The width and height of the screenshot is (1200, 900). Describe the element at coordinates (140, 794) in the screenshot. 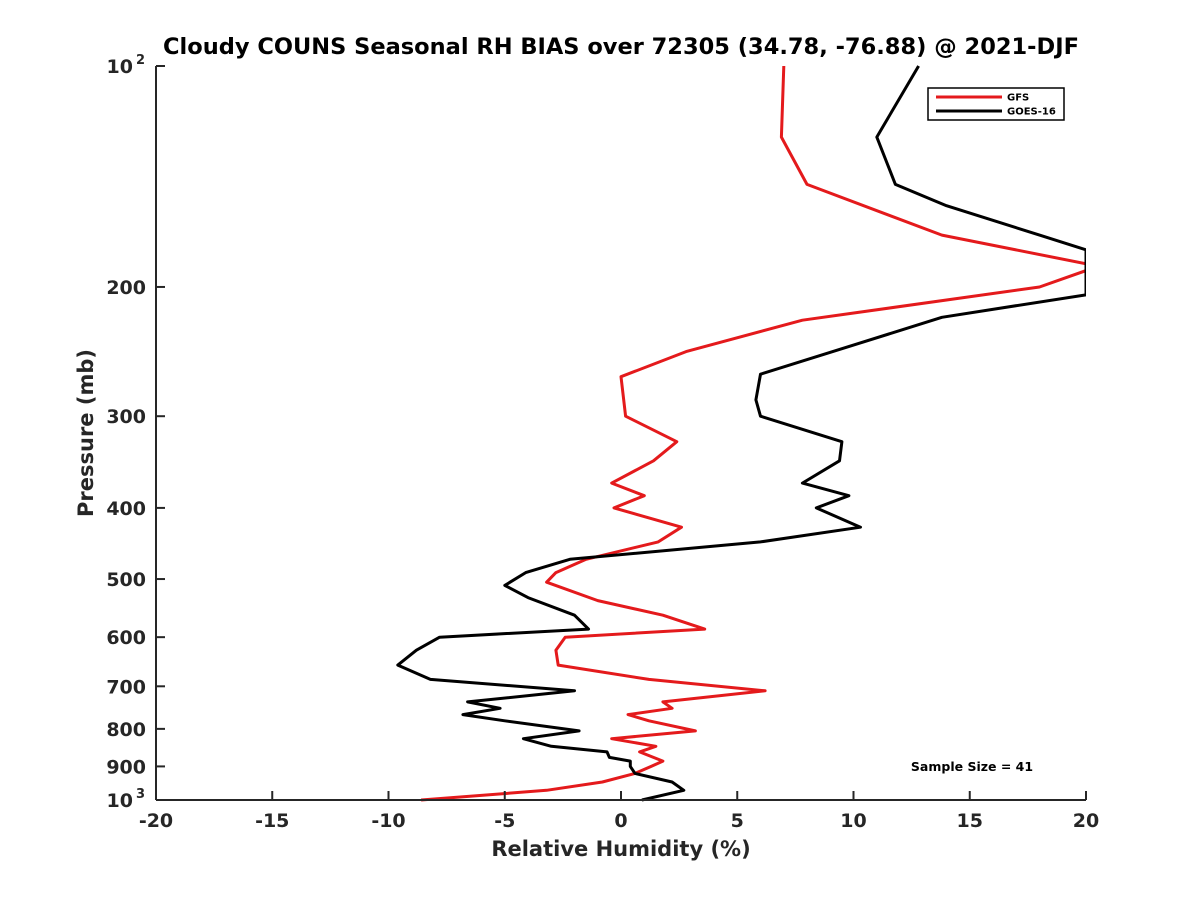

I see `y-tick-exponent: 3` at that location.